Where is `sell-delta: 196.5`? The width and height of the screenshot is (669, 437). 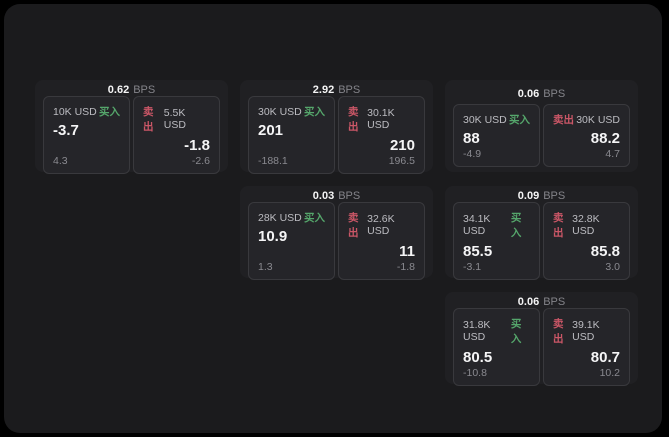 sell-delta: 196.5 is located at coordinates (401, 161).